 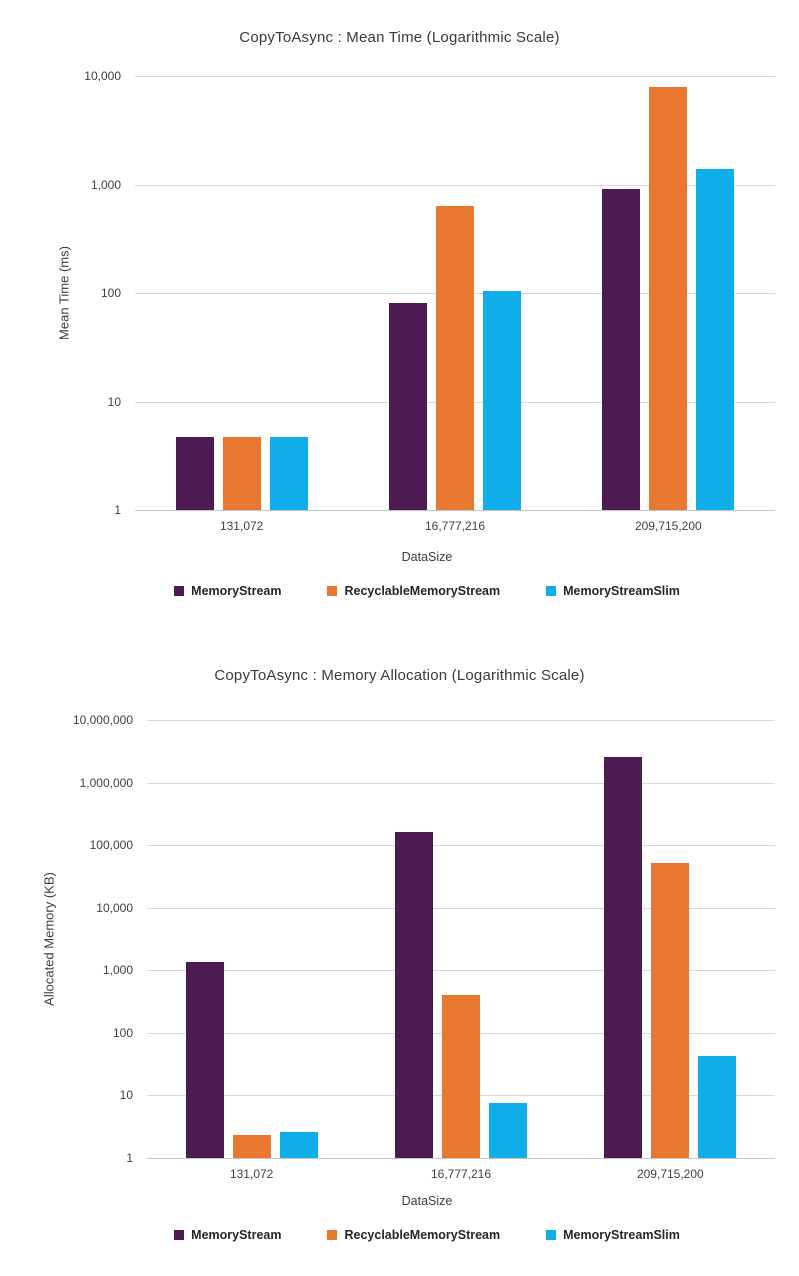 I want to click on y-tick-label: 1,000,000, so click(x=106, y=782).